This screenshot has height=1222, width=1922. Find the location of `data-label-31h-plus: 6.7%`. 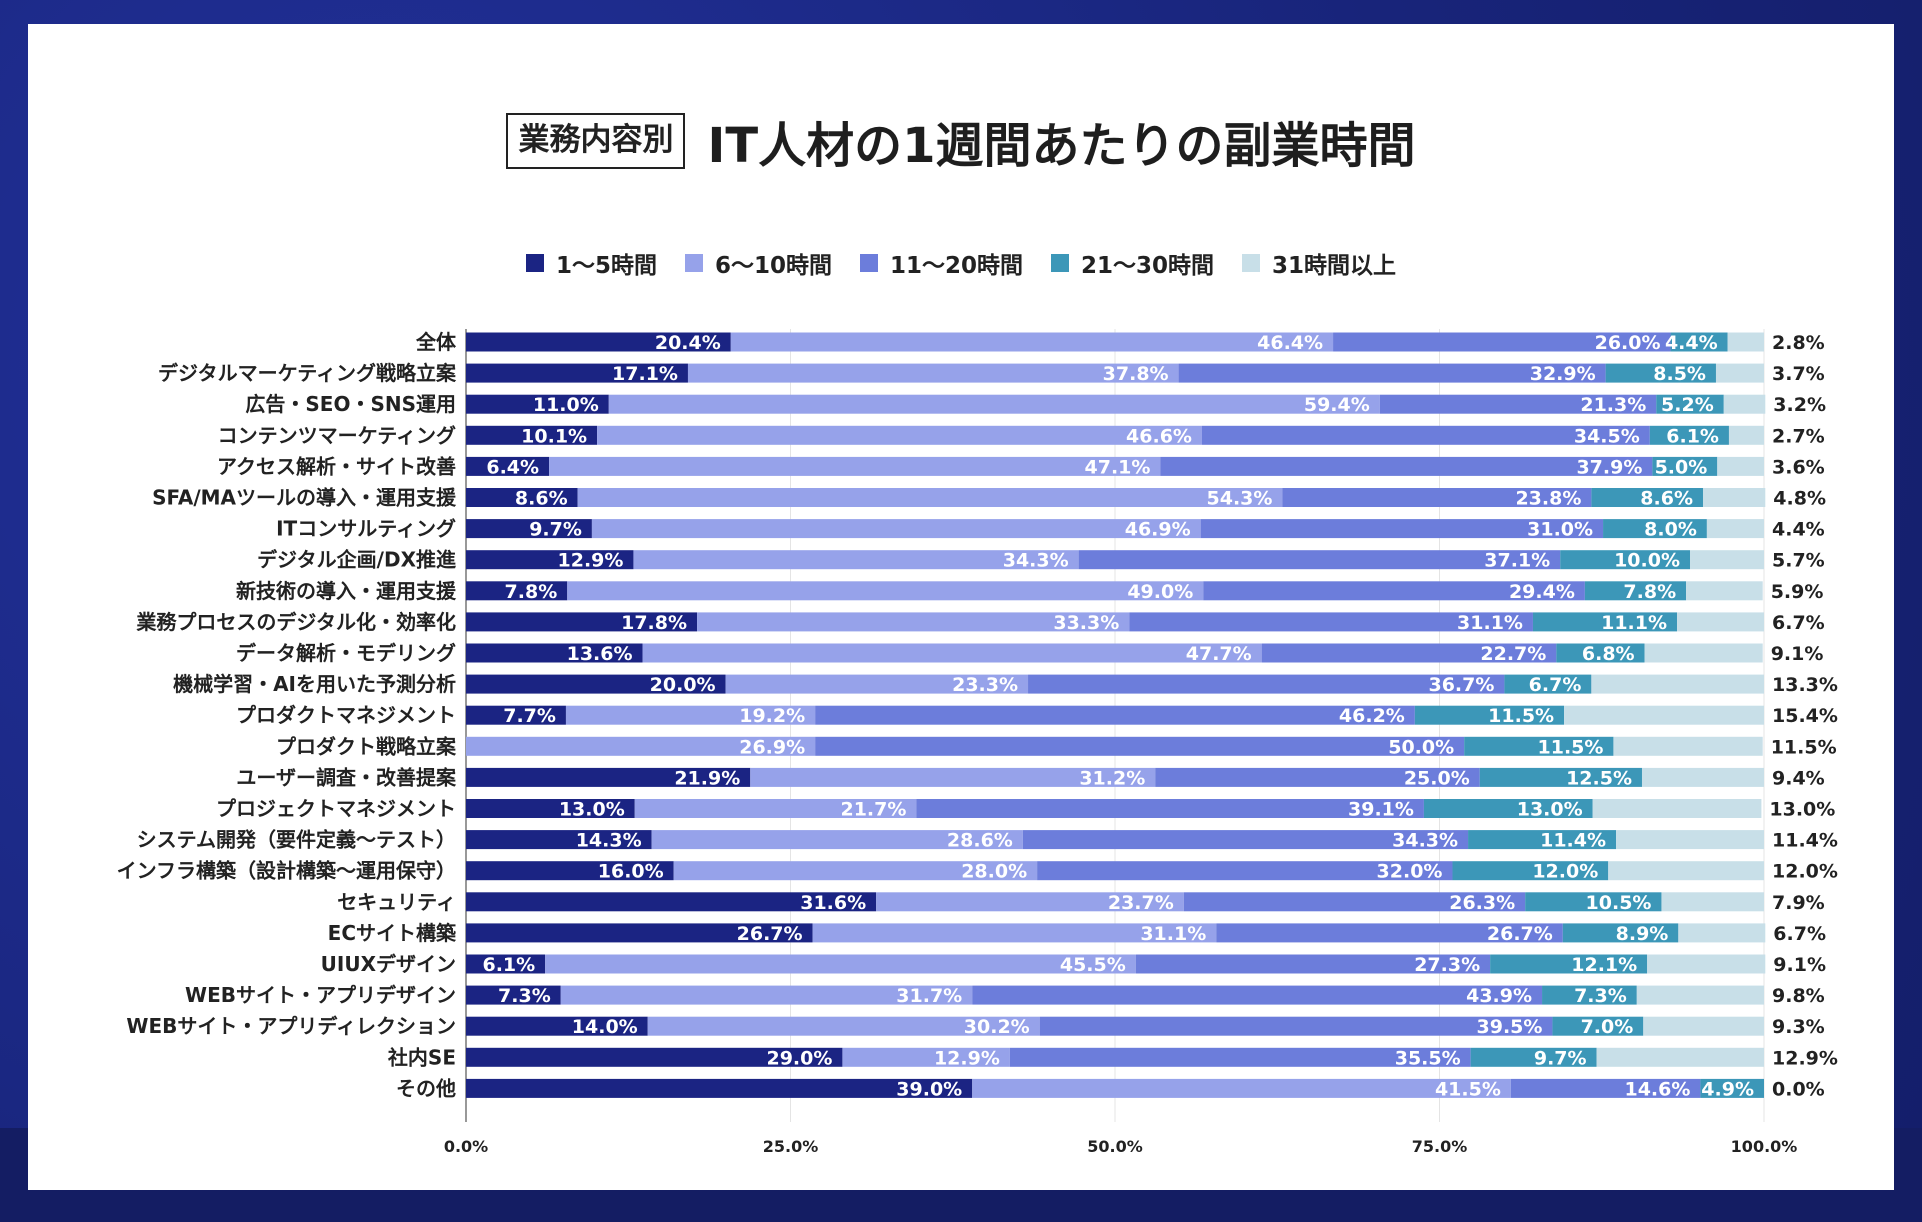

data-label-31h-plus: 6.7% is located at coordinates (1798, 623).